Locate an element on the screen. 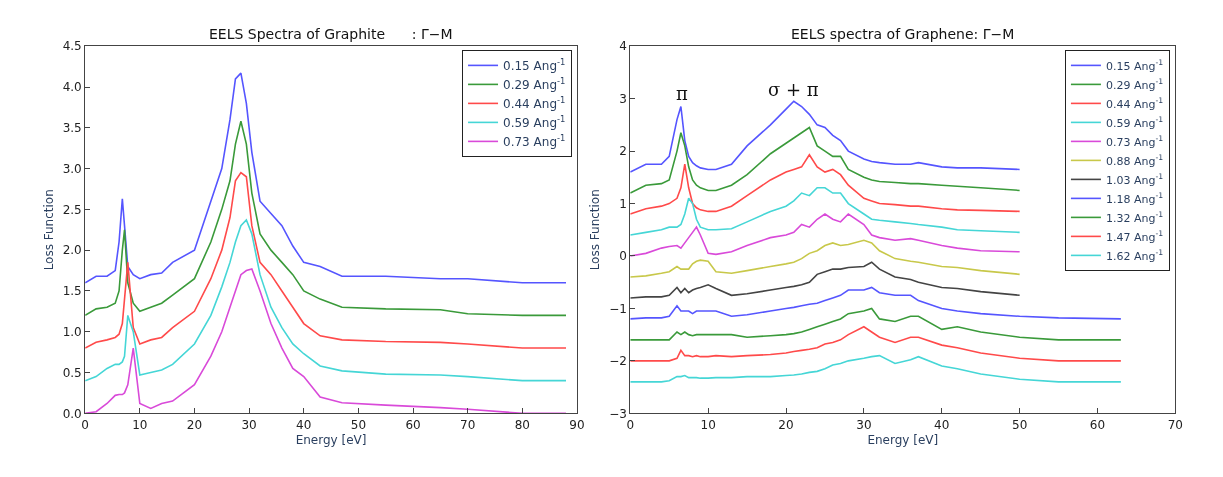  chart-title: EELS spectra of Graphene: Γ−M is located at coordinates (903, 34).